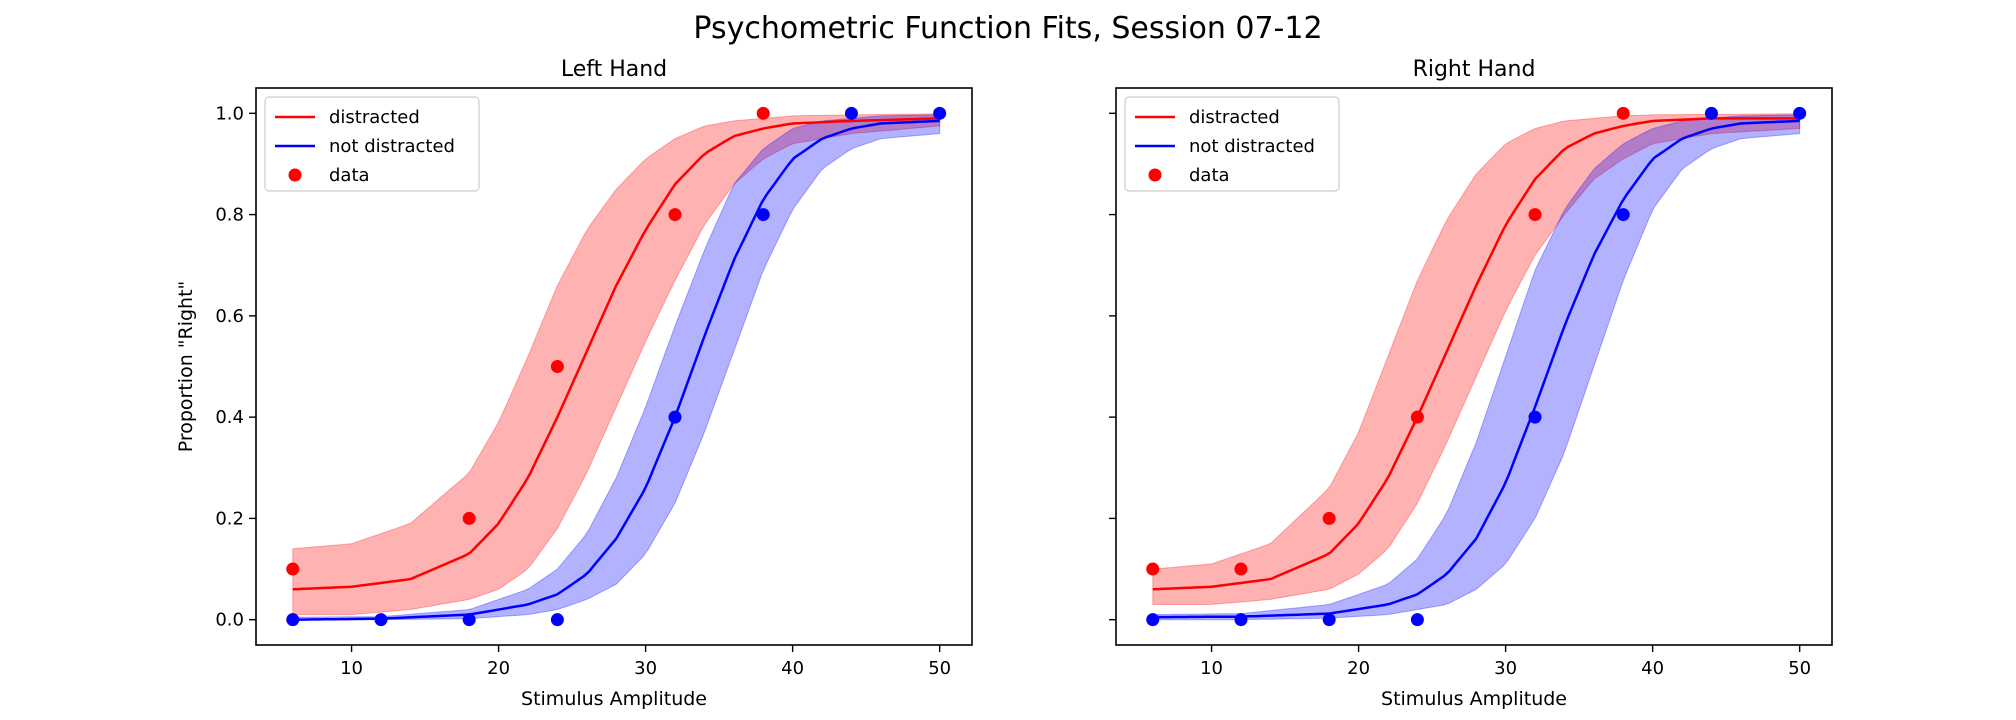 This screenshot has width=2016, height=720. I want to click on y-tick-label: 0.2, so click(229, 518).